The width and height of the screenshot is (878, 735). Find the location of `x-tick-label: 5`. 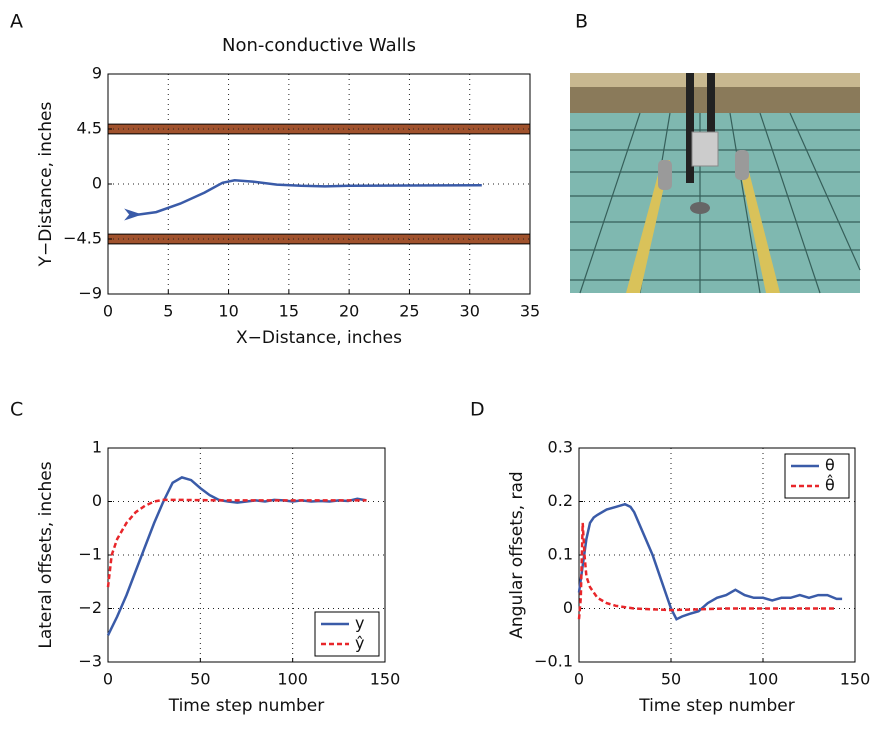

x-tick-label: 5 is located at coordinates (168, 311).